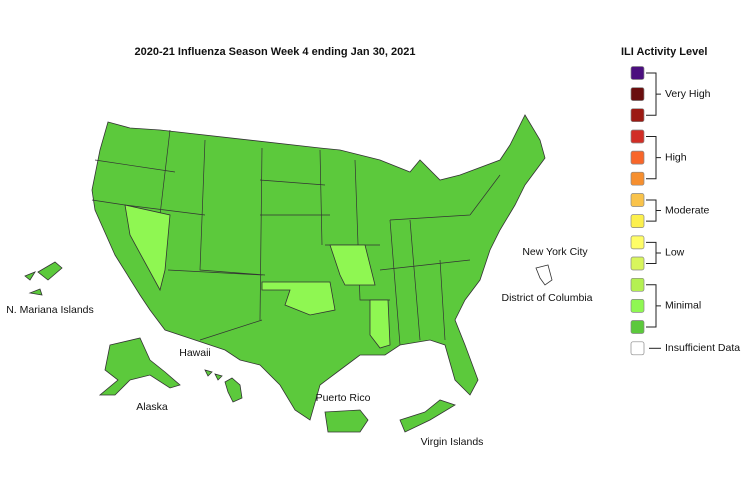 Image resolution: width=750 pixels, height=500 pixels. I want to click on oklahoma, so click(298, 298).